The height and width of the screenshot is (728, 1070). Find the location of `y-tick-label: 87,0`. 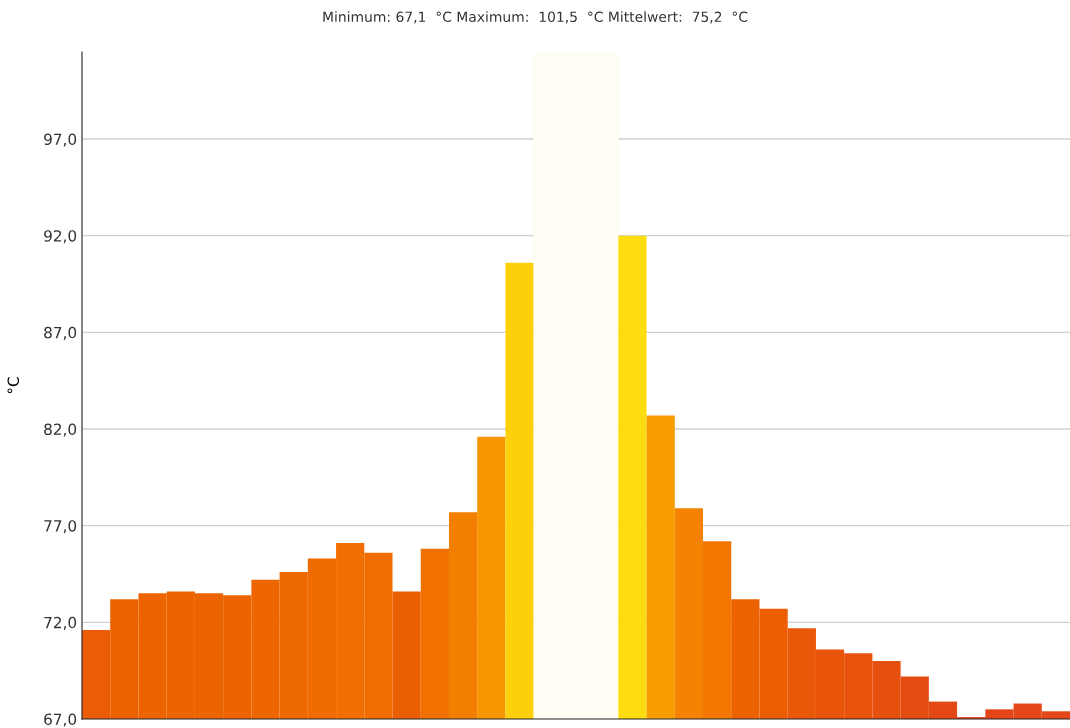

y-tick-label: 87,0 is located at coordinates (60, 333).